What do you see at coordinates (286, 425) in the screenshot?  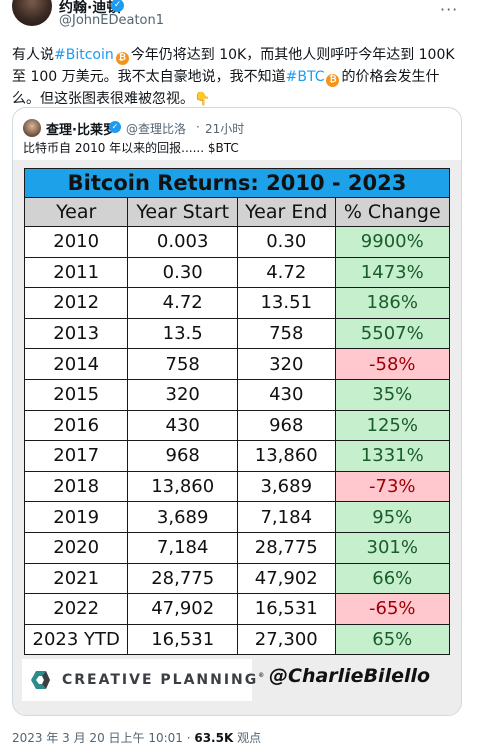 I see `year-end-cell: 968` at bounding box center [286, 425].